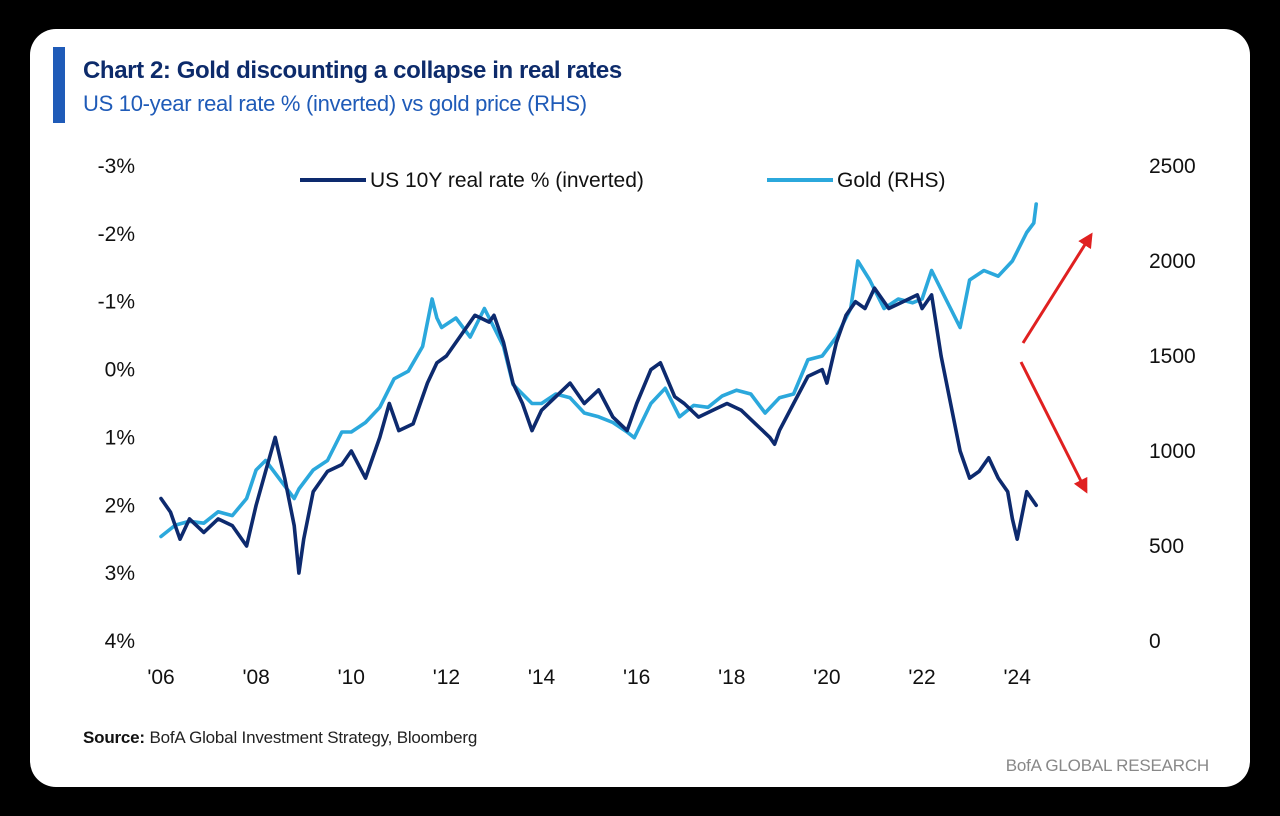 Image resolution: width=1280 pixels, height=816 pixels. What do you see at coordinates (507, 180) in the screenshot?
I see `legend-label-real-rate: US 10Y real rate % (inverted)` at bounding box center [507, 180].